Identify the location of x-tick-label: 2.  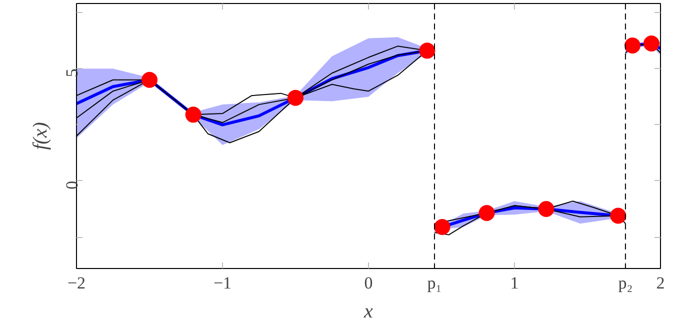
(660, 283).